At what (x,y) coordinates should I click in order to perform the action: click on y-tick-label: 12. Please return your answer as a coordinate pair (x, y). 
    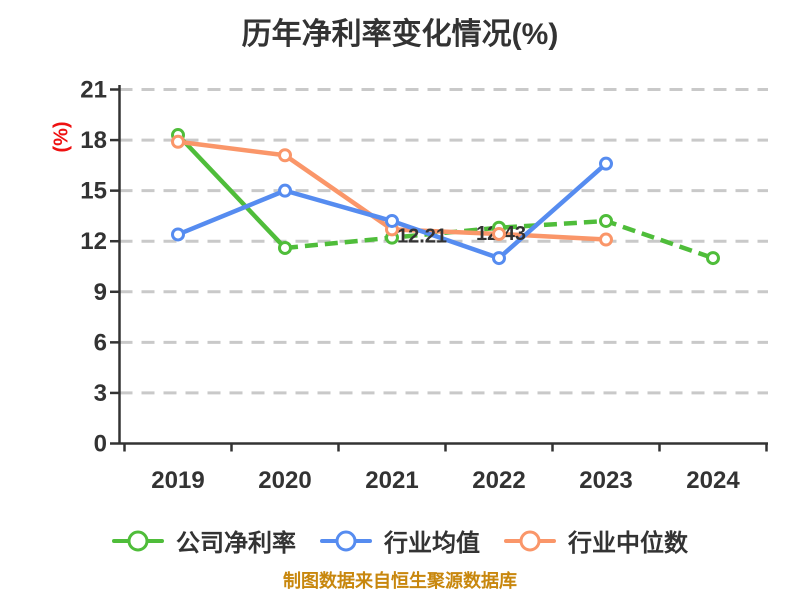
    Looking at the image, I should click on (93, 241).